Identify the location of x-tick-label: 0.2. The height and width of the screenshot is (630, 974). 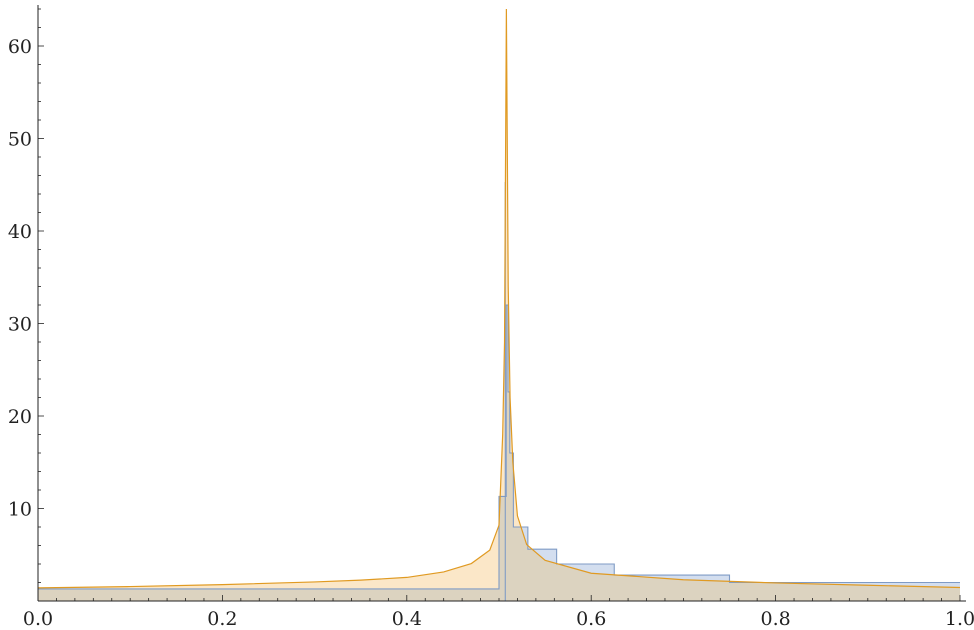
(222, 619).